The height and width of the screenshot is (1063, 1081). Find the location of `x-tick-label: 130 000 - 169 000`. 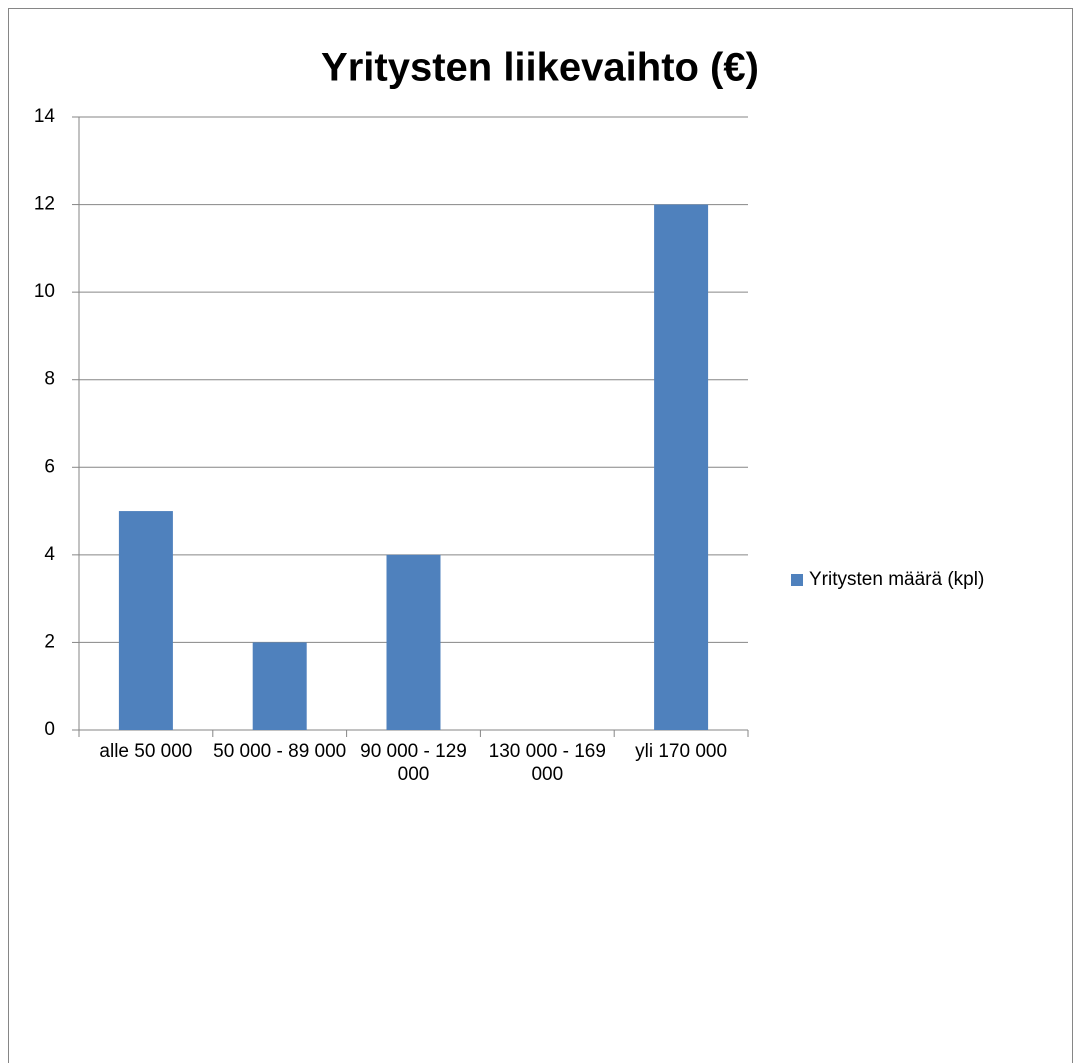

x-tick-label: 130 000 - 169 000 is located at coordinates (547, 763).